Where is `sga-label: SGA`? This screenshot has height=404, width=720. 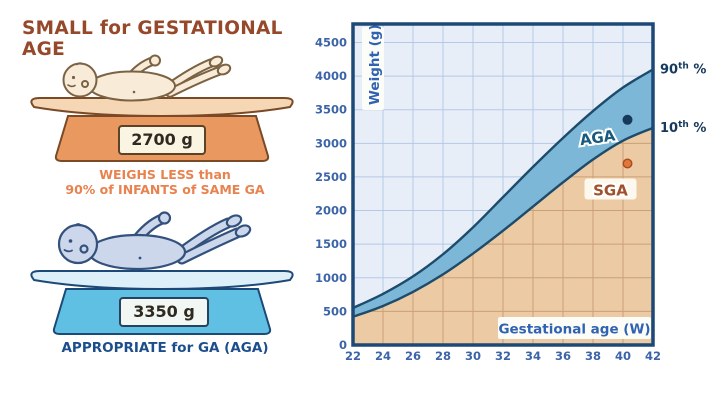 sga-label: SGA is located at coordinates (610, 190).